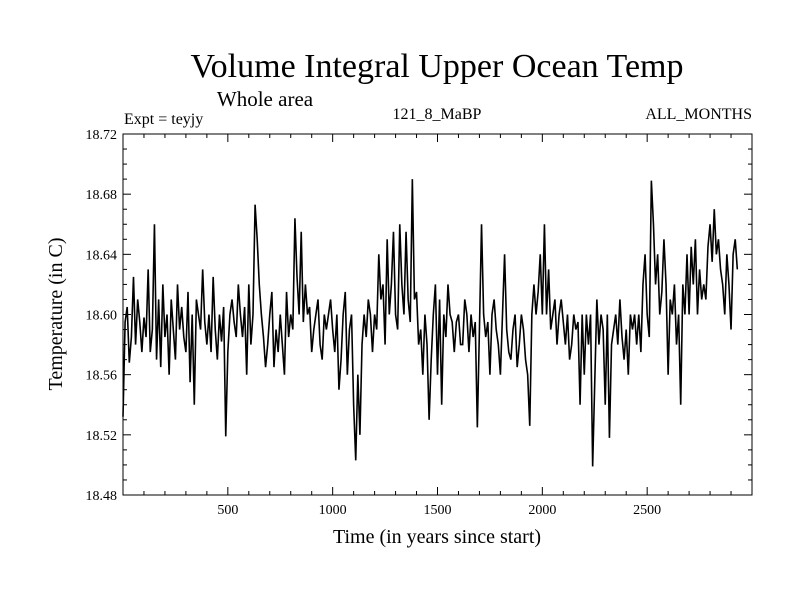 The image size is (800, 600). Describe the element at coordinates (102, 496) in the screenshot. I see `y-tick-label: 18.48` at that location.